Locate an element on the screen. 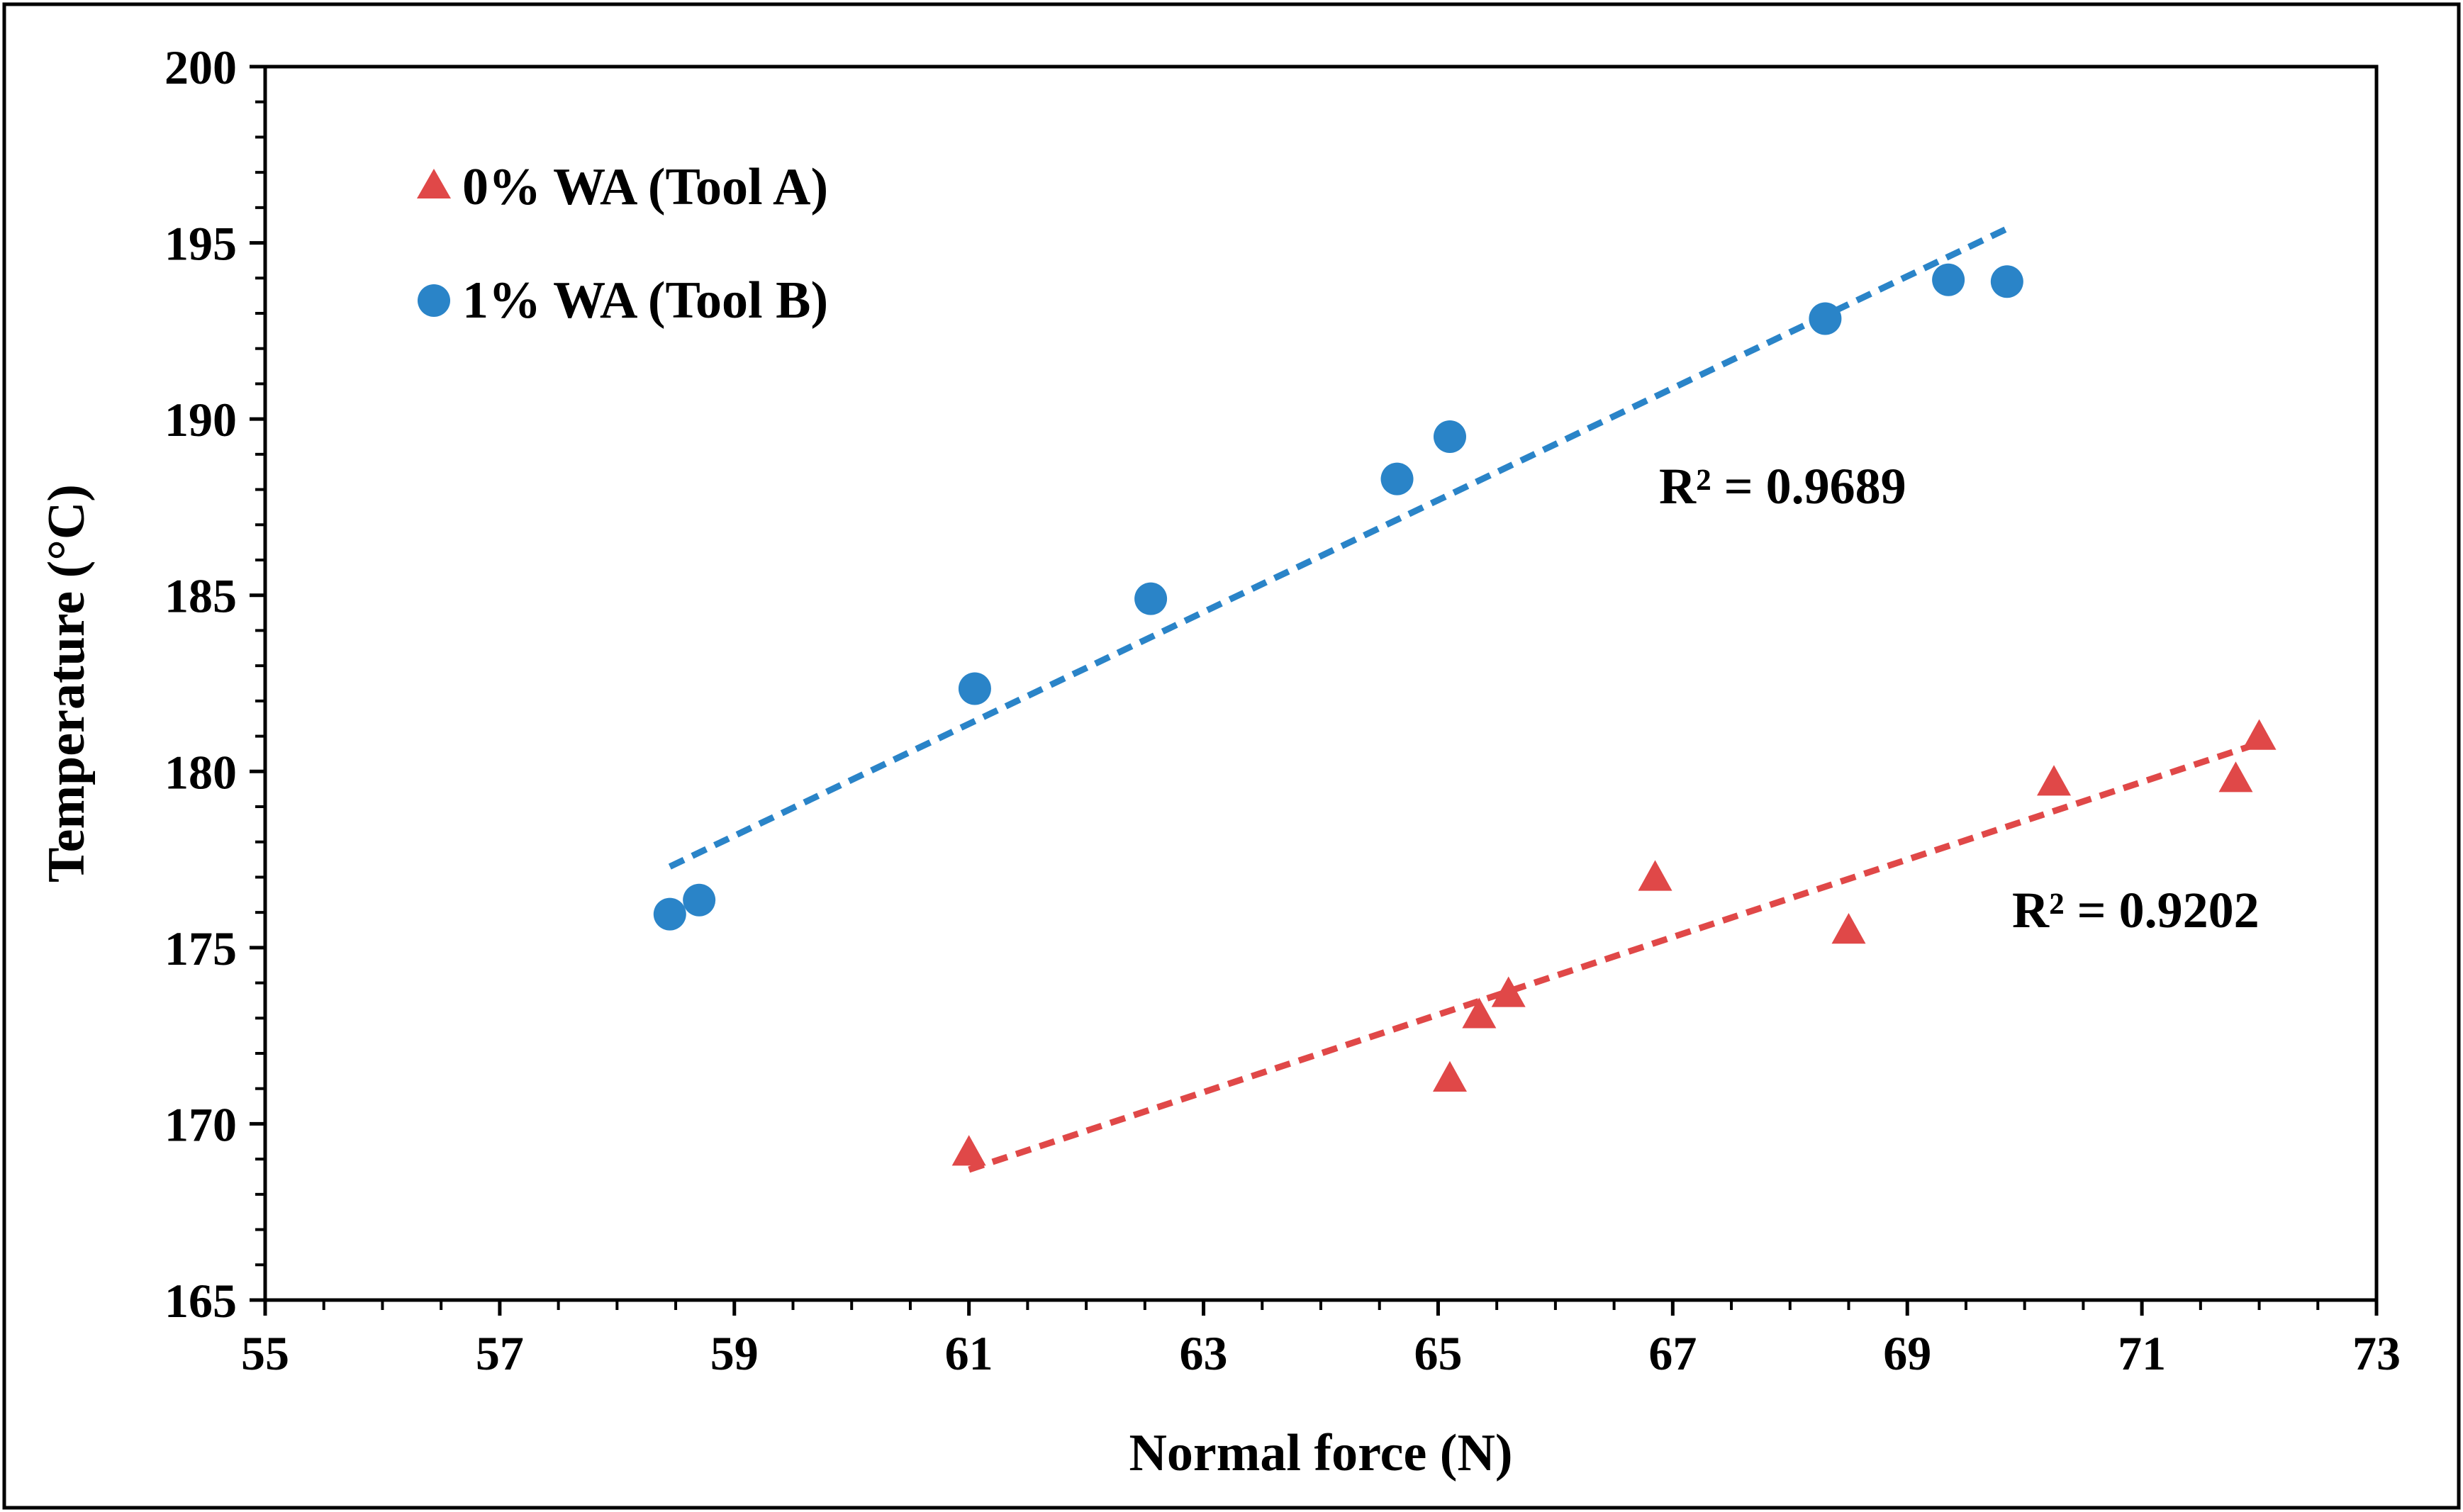 Image resolution: width=2463 pixels, height=1512 pixels. x-tick-label: 61 is located at coordinates (969, 1353).